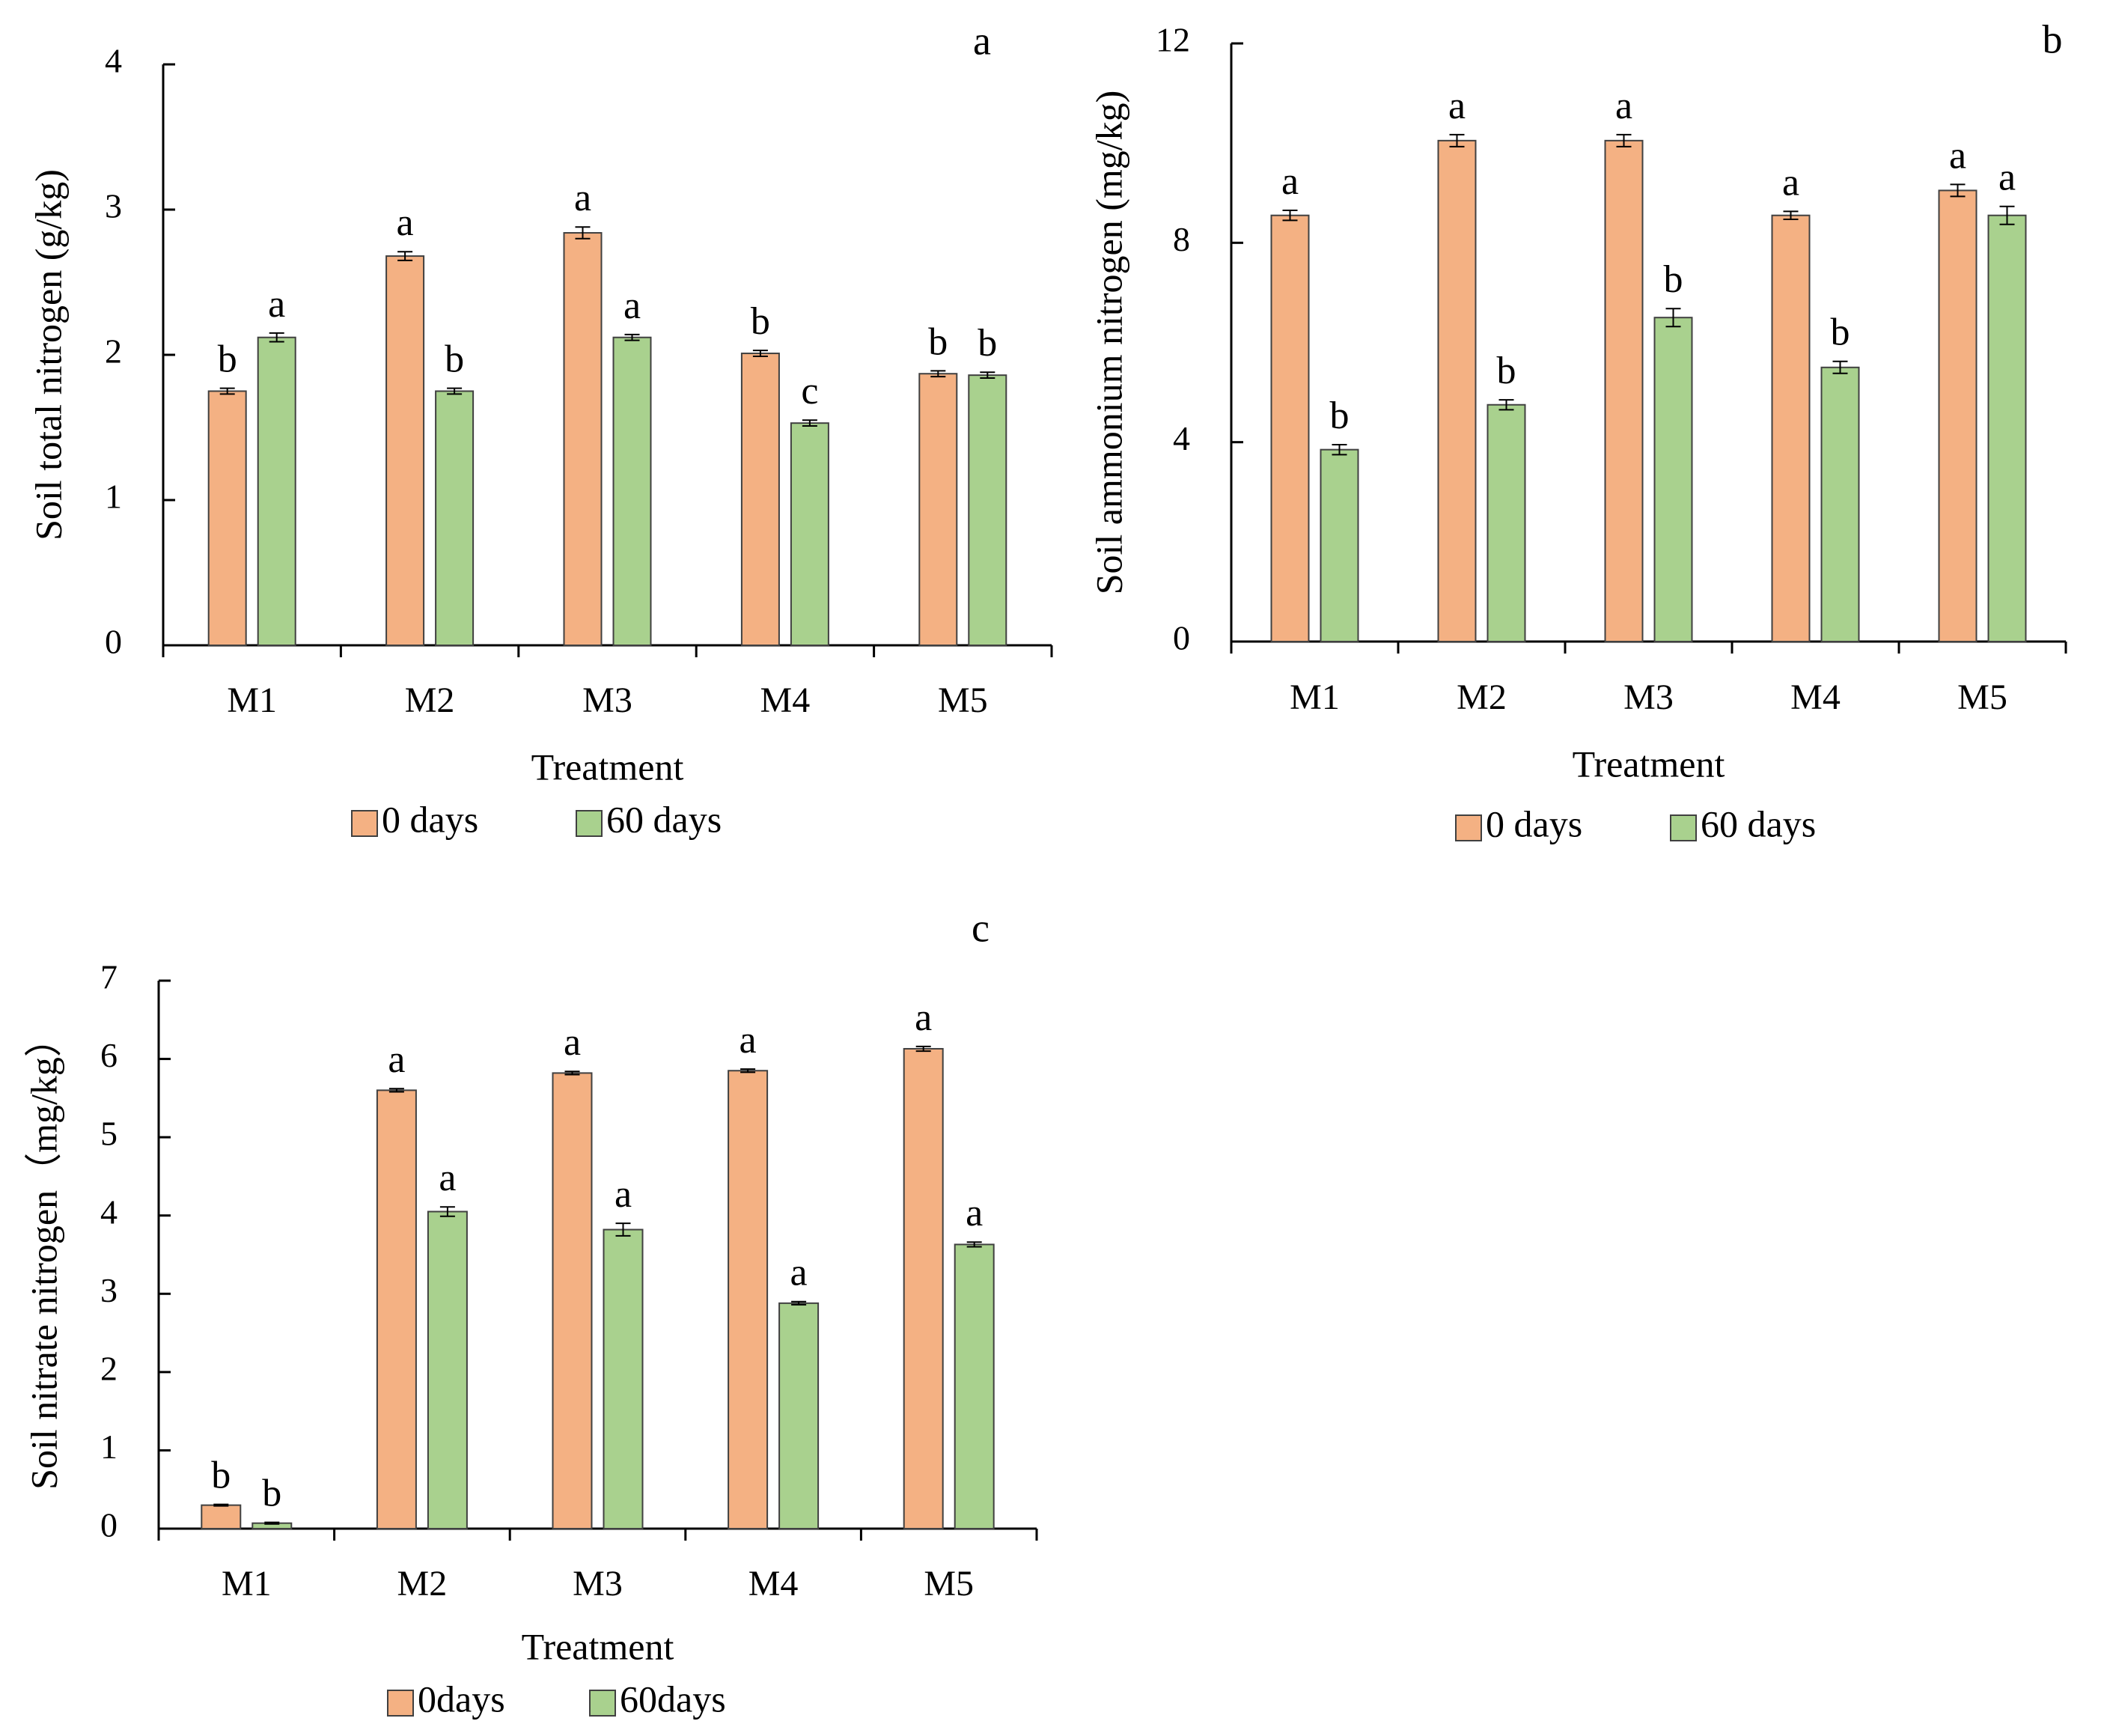 The image size is (2107, 1736). What do you see at coordinates (227, 518) in the screenshot?
I see `panel-a-bar-day0-m1` at bounding box center [227, 518].